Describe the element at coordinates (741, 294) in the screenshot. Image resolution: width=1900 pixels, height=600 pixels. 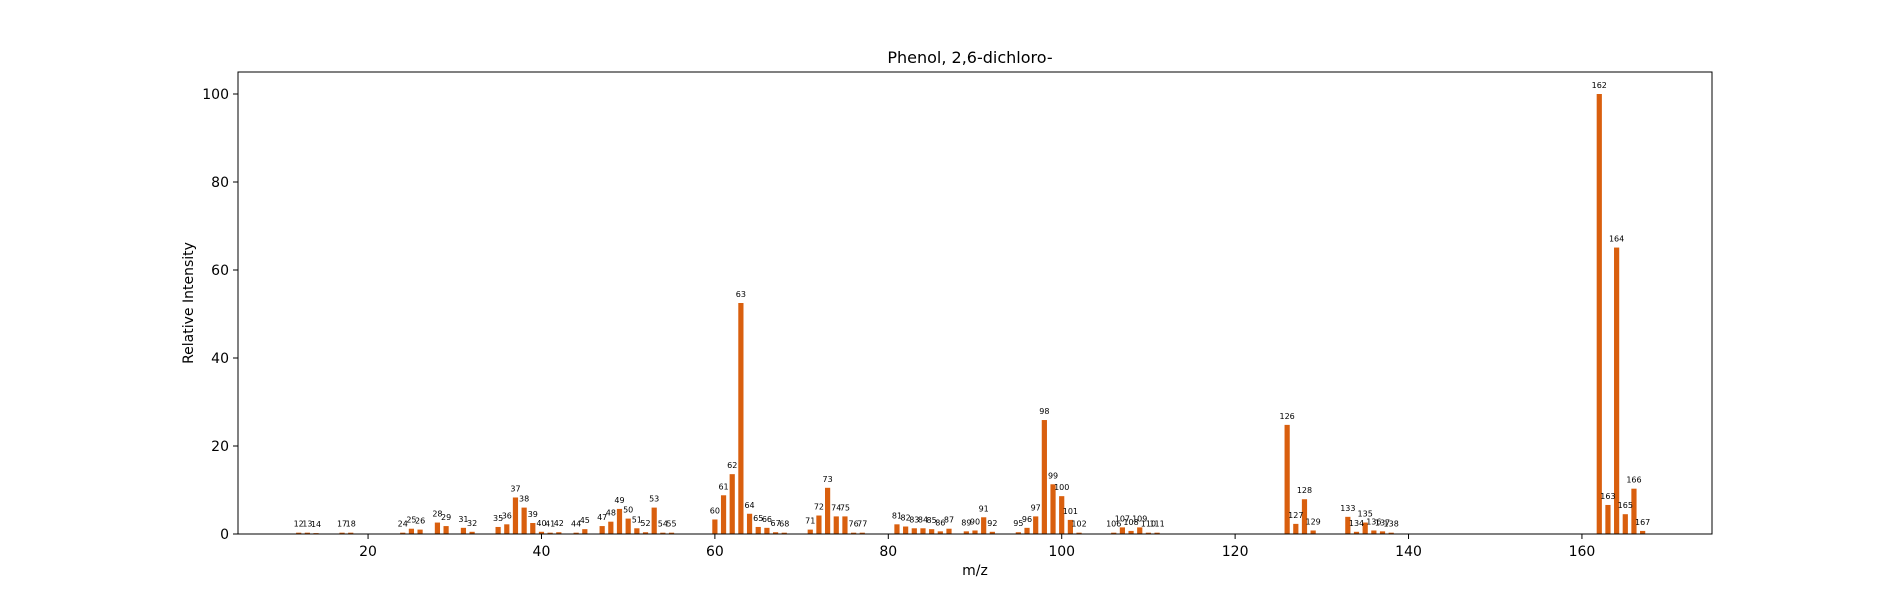
I see `bar-label-mz-63: 63` at that location.